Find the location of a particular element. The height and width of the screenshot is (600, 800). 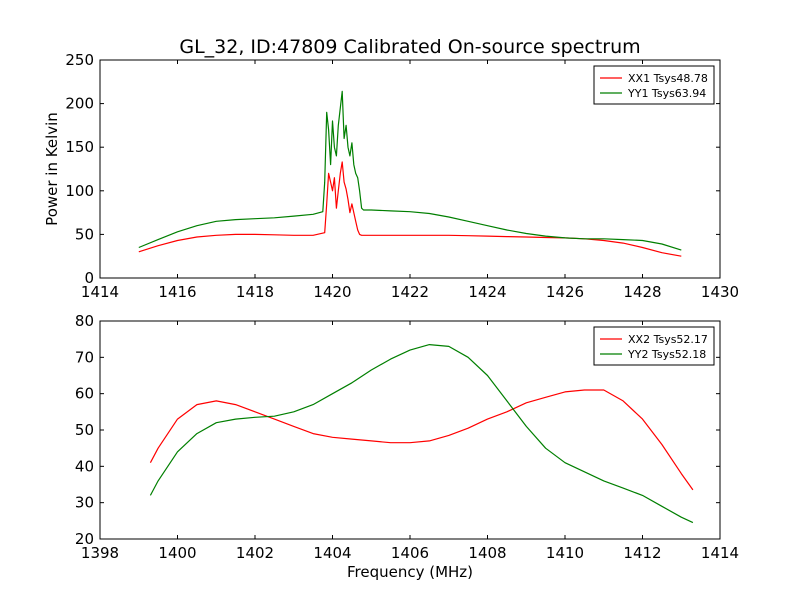

panel-2-legend-label-1: XX2 Tsys52.17 is located at coordinates (668, 339).